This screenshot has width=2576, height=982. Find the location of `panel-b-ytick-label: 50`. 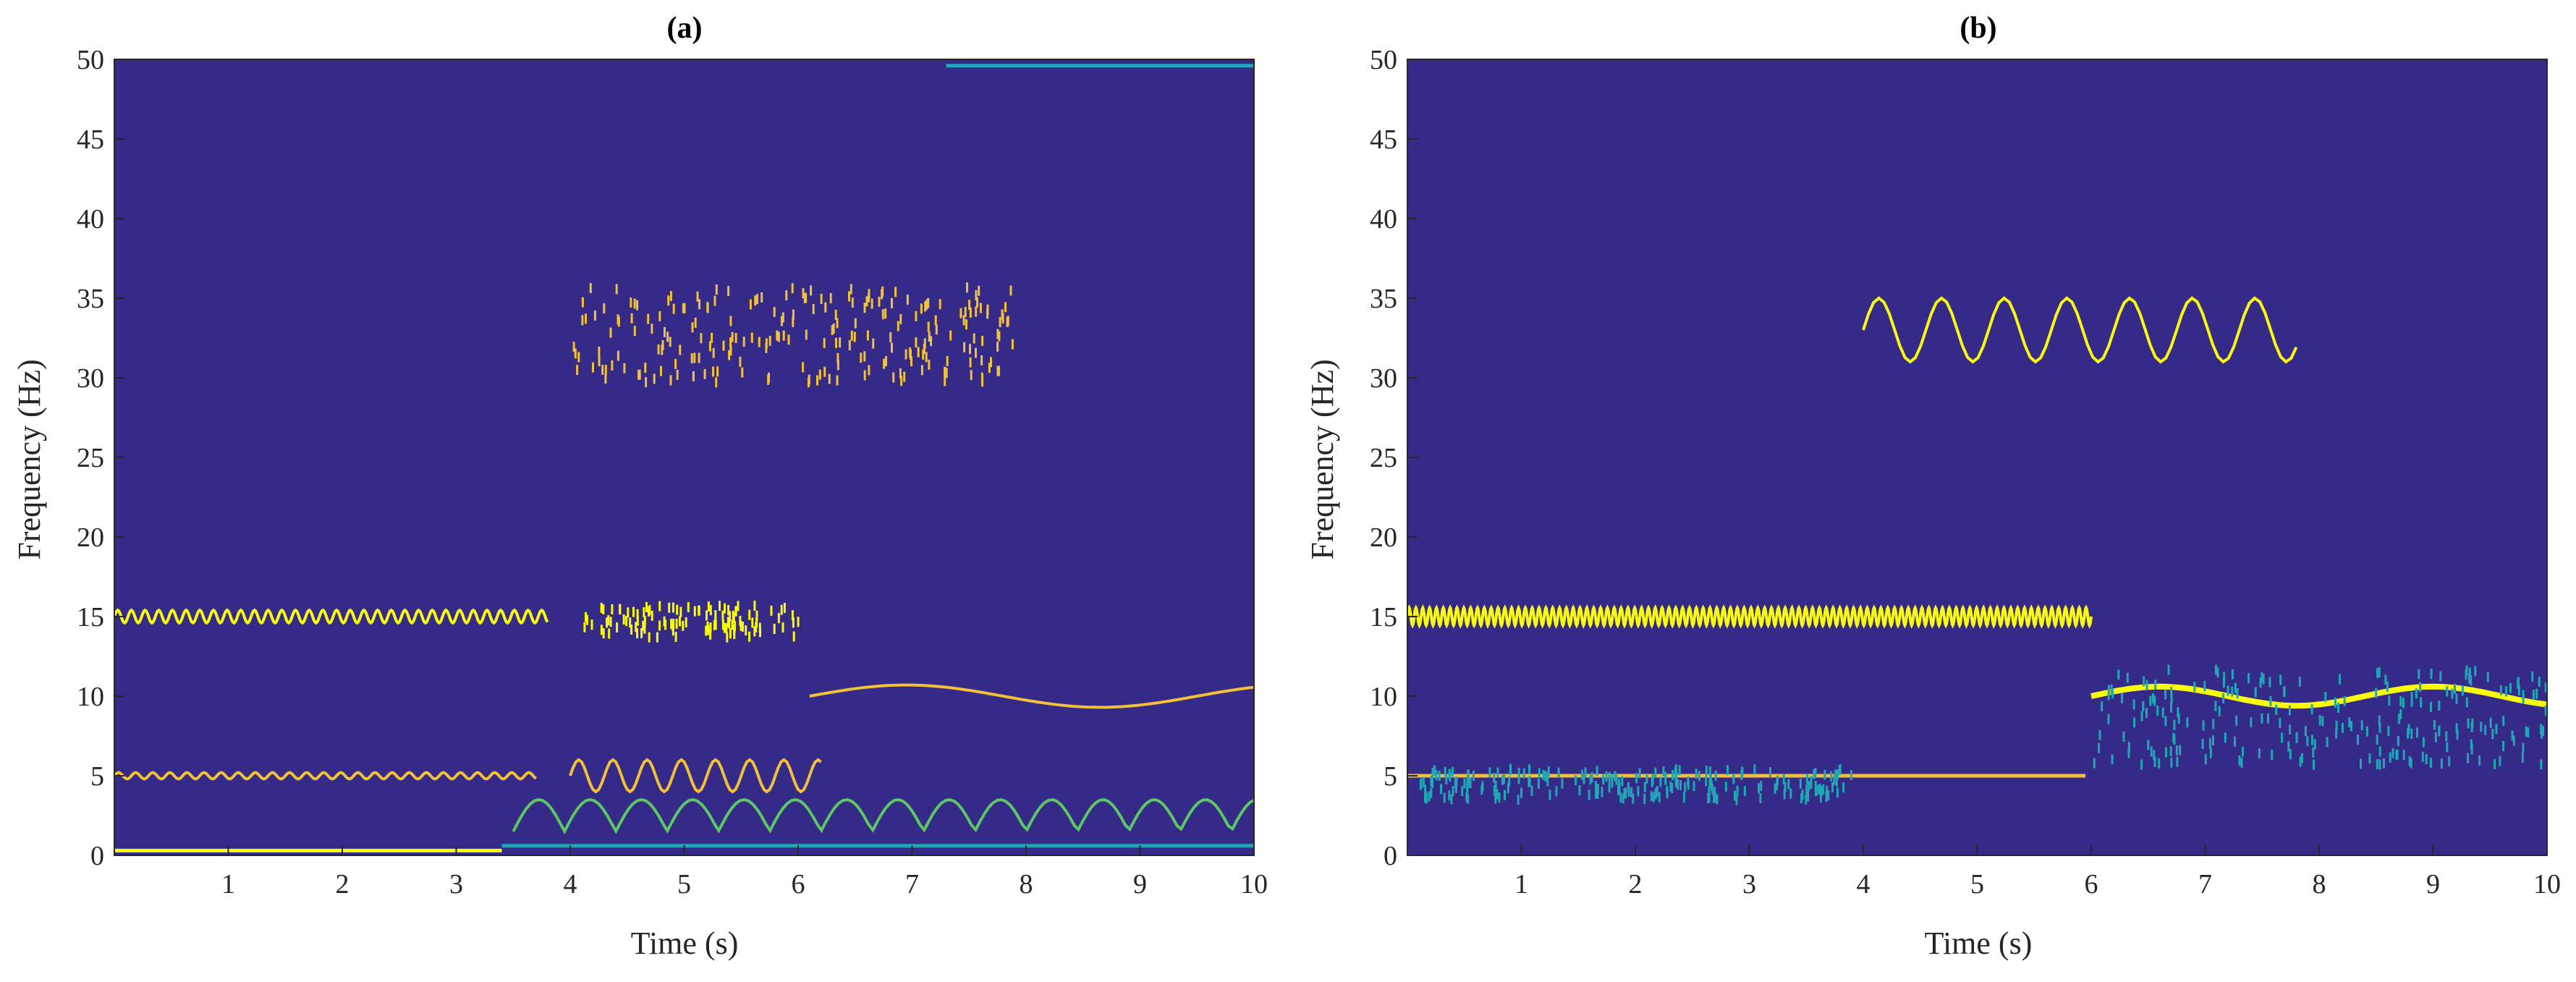

panel-b-ytick-label: 50 is located at coordinates (1383, 60).